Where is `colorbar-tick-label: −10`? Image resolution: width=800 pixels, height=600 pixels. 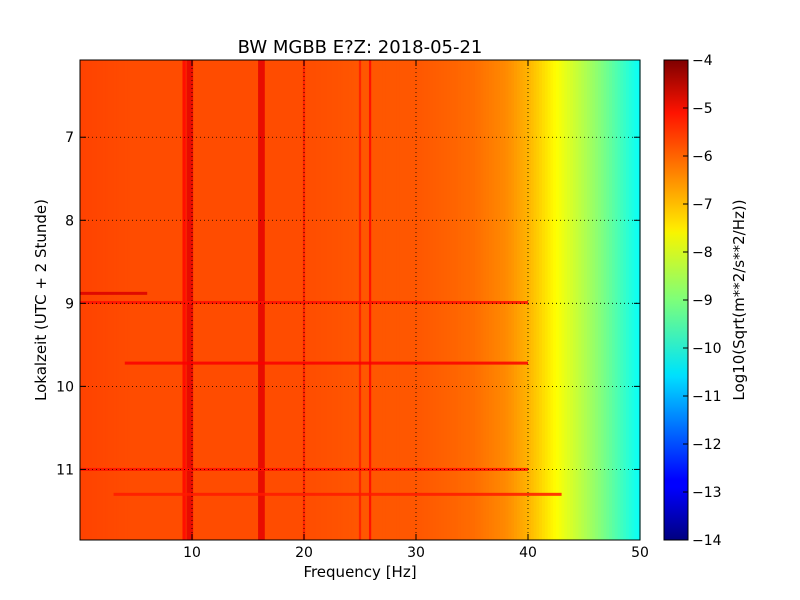
colorbar-tick-label: −10 is located at coordinates (707, 349).